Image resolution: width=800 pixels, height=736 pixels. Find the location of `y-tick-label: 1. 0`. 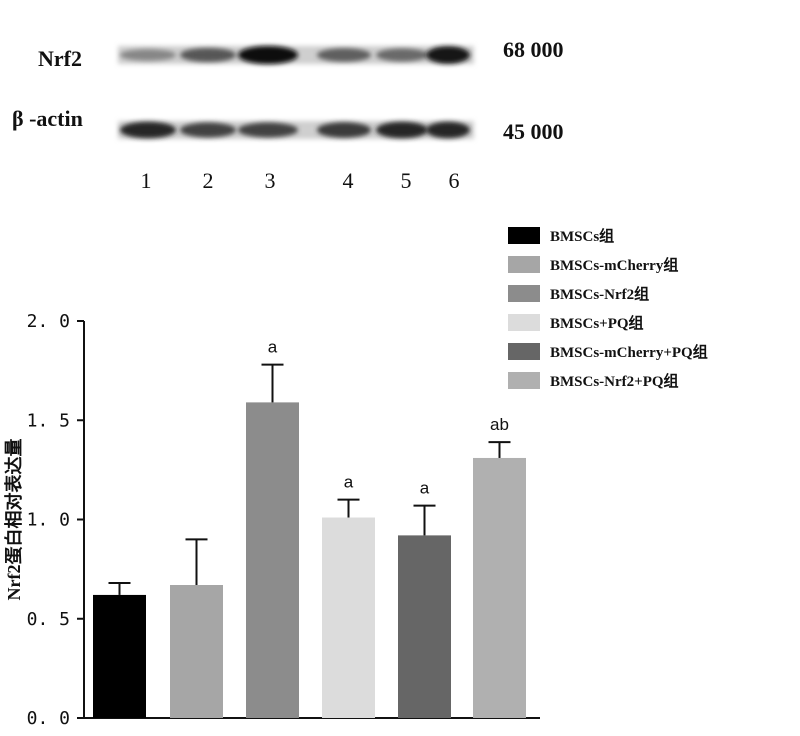

y-tick-label: 1. 0 is located at coordinates (48, 520).